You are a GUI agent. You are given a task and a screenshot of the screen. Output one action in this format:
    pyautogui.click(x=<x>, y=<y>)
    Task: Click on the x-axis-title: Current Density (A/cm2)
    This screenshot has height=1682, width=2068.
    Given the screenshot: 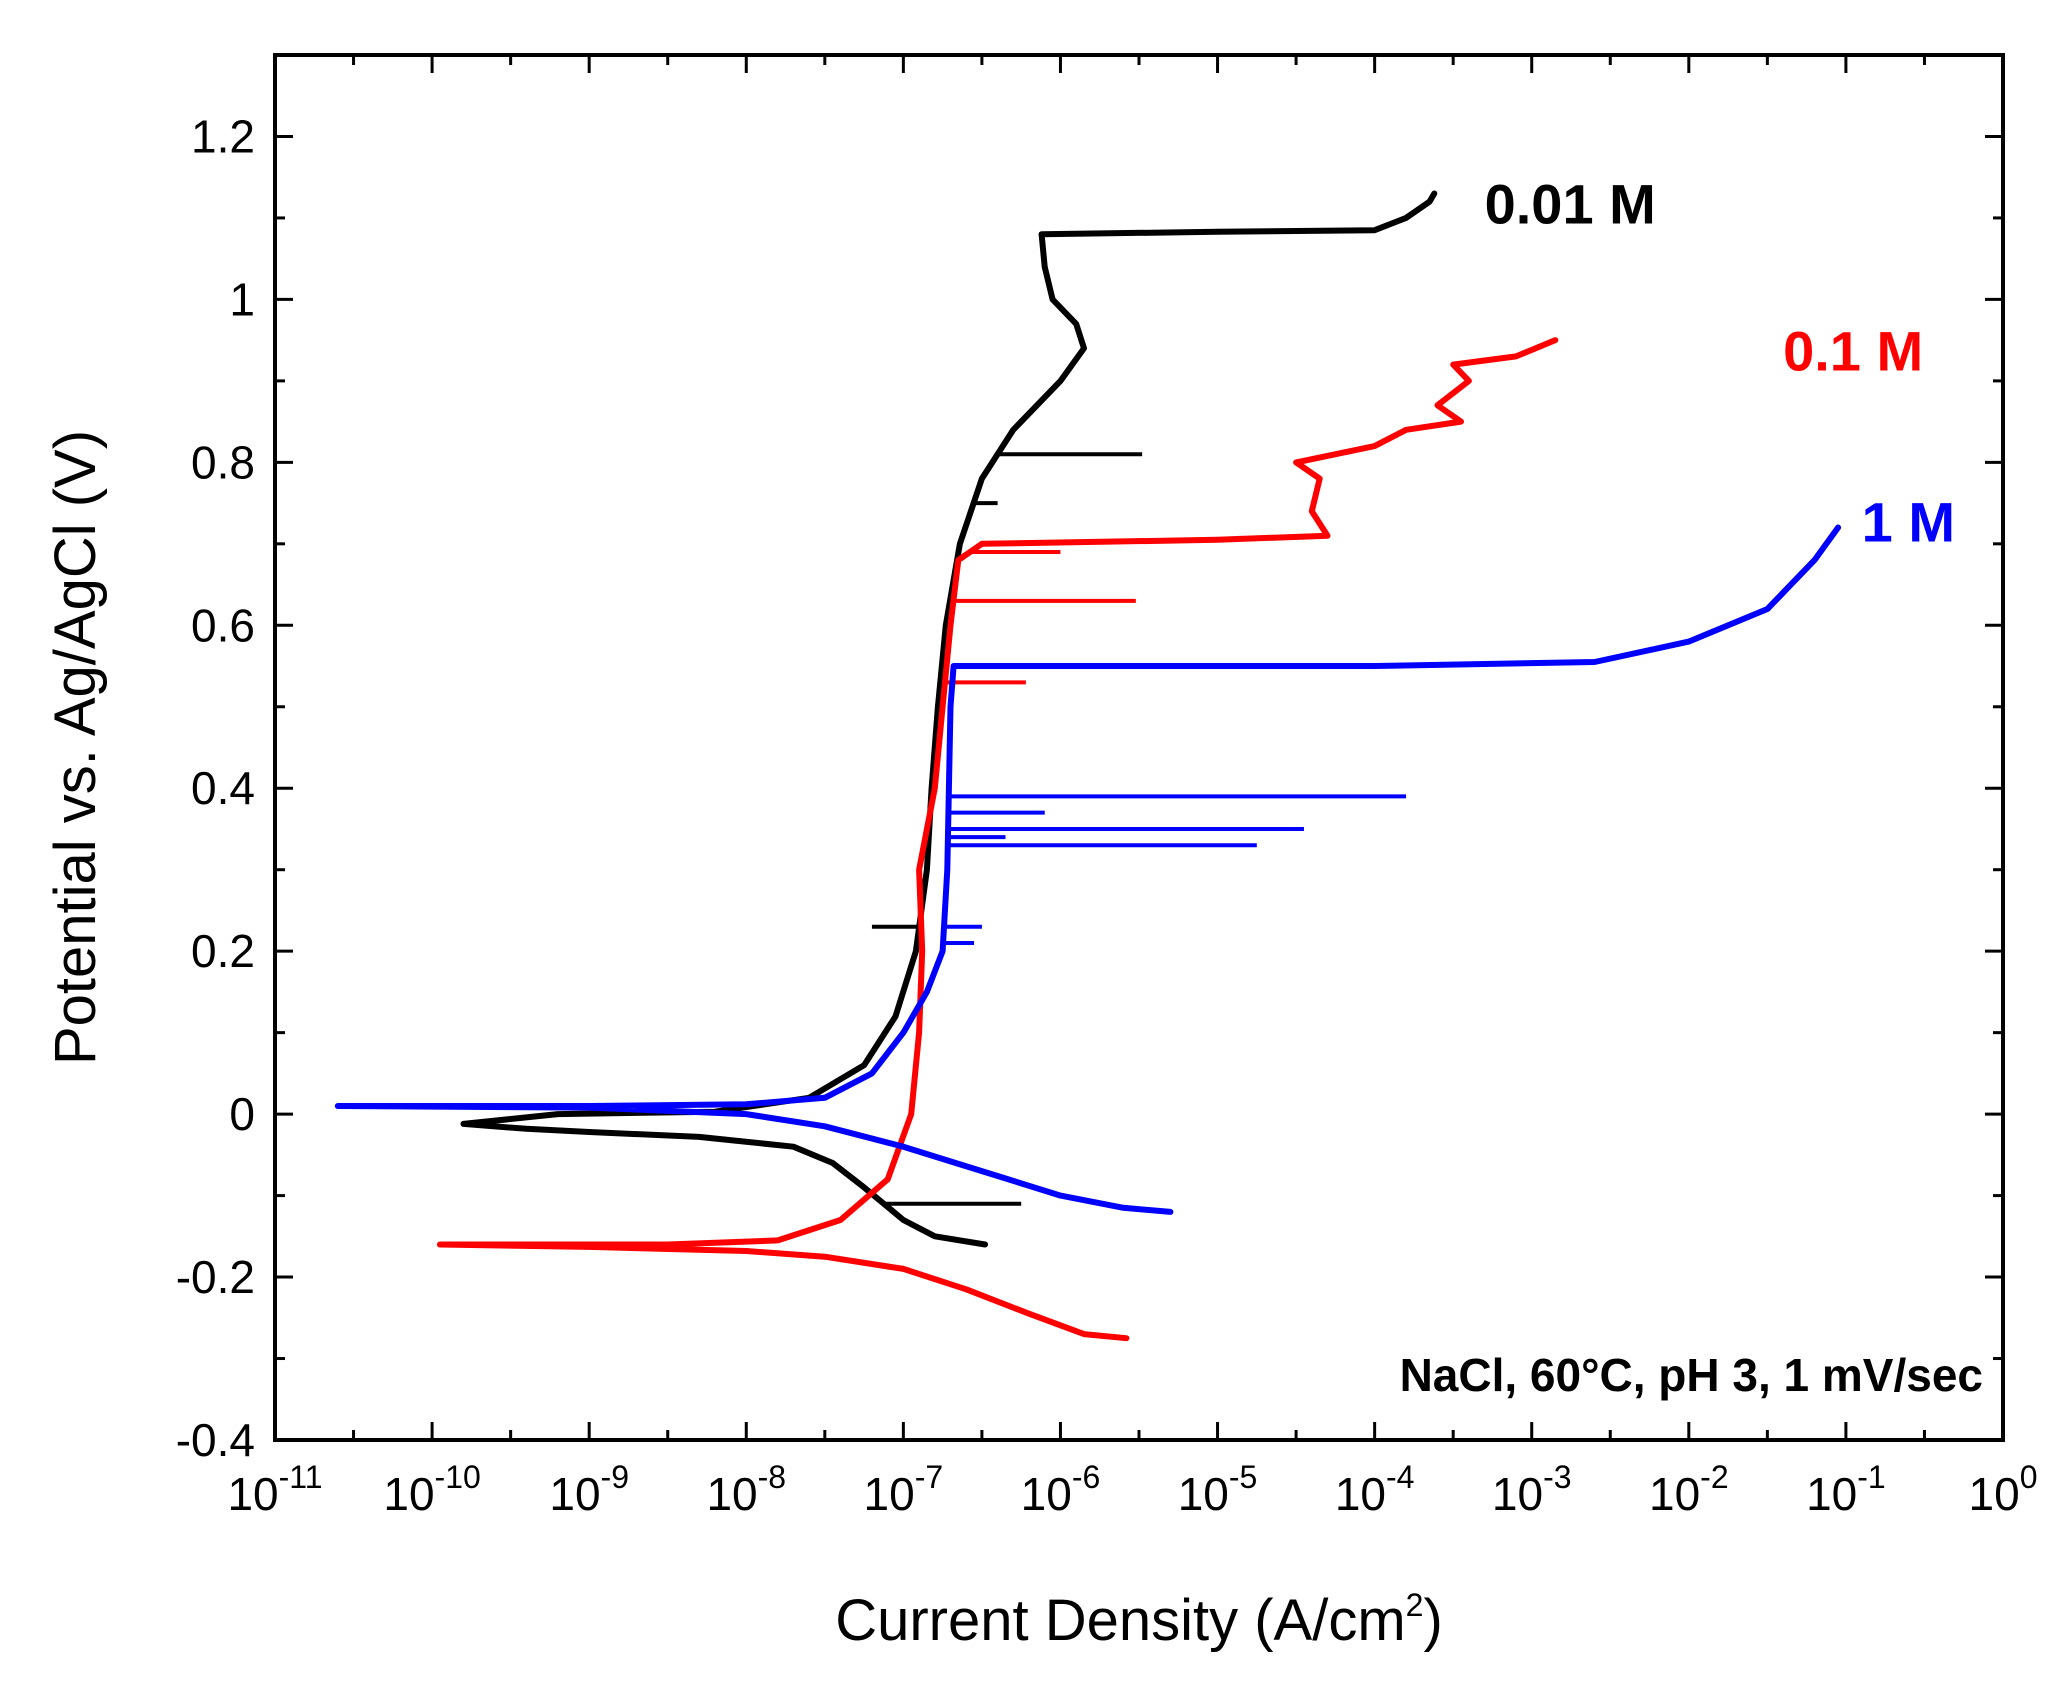 What is the action you would take?
    pyautogui.click(x=1139, y=1620)
    